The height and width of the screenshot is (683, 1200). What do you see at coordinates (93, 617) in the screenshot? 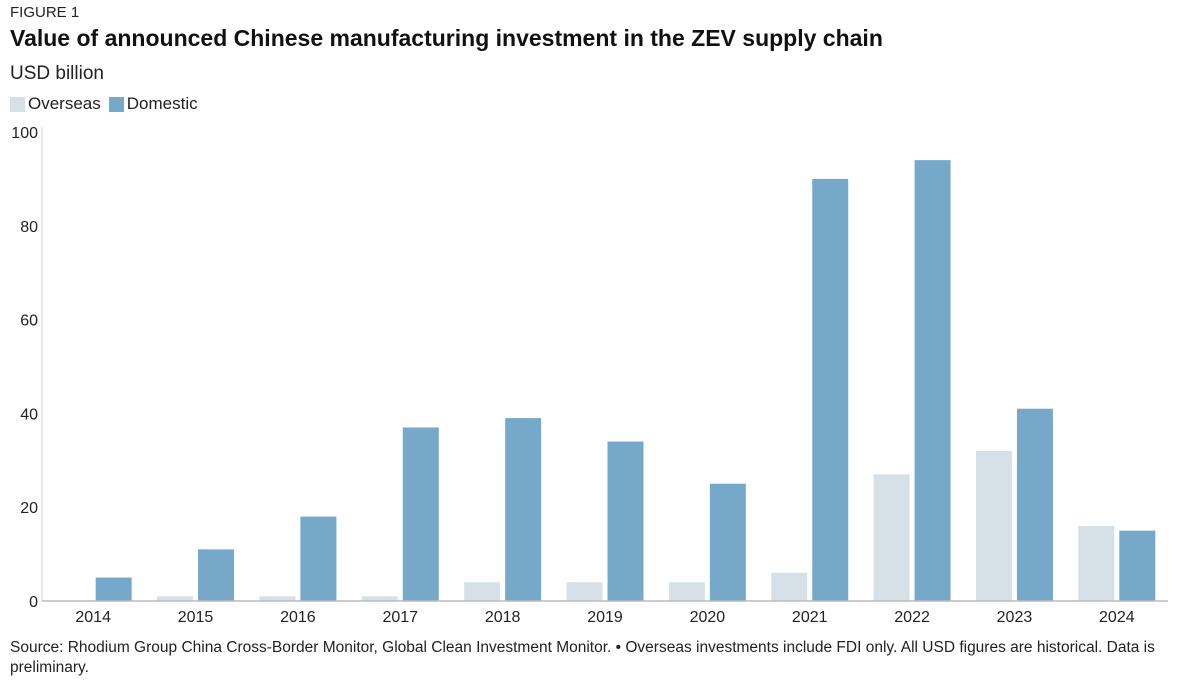
I see `x-tick-label: 2014` at bounding box center [93, 617].